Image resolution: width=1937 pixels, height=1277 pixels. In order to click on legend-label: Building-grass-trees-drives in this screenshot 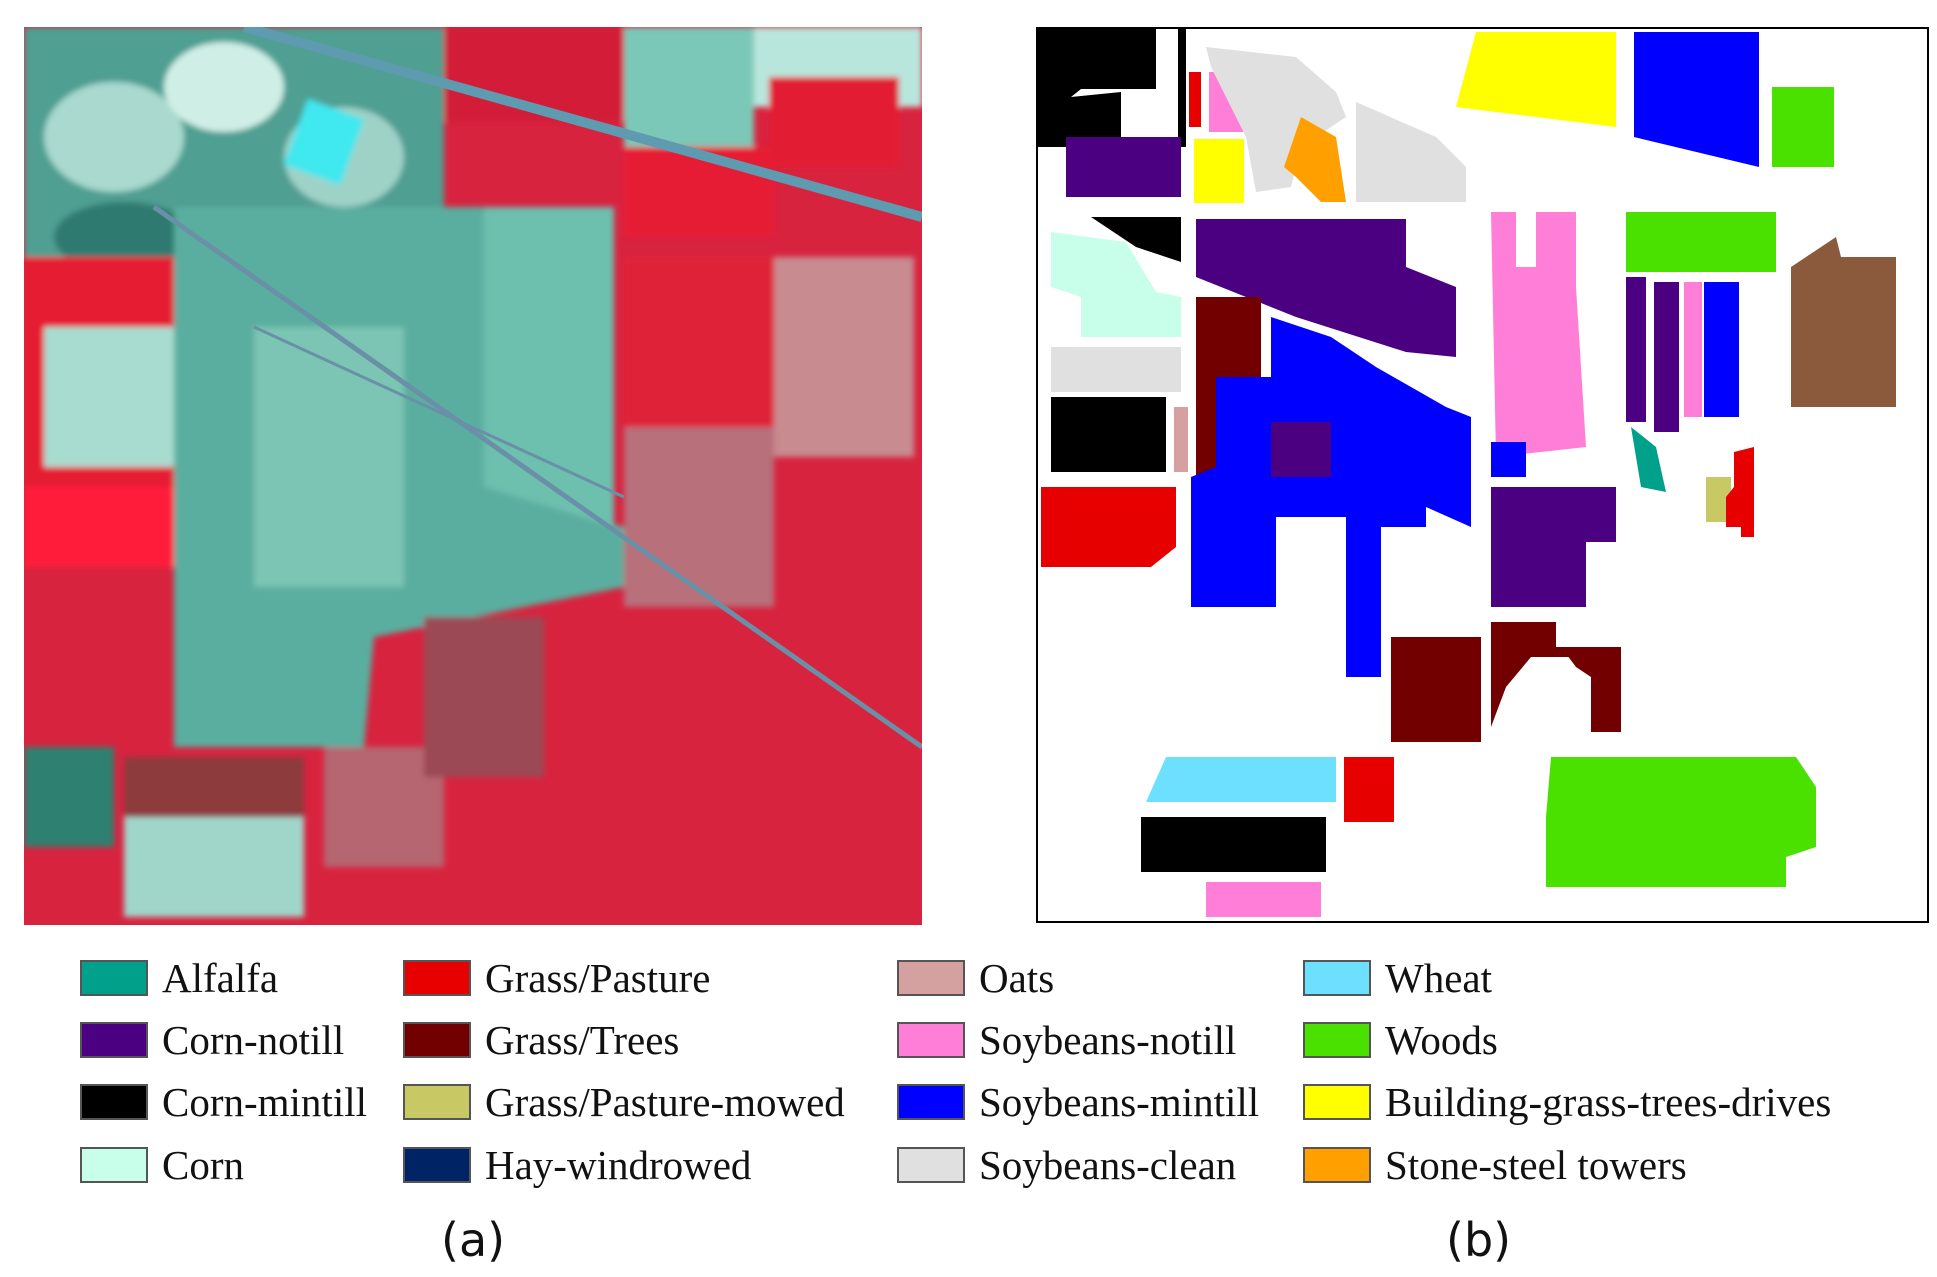, I will do `click(1608, 1101)`.